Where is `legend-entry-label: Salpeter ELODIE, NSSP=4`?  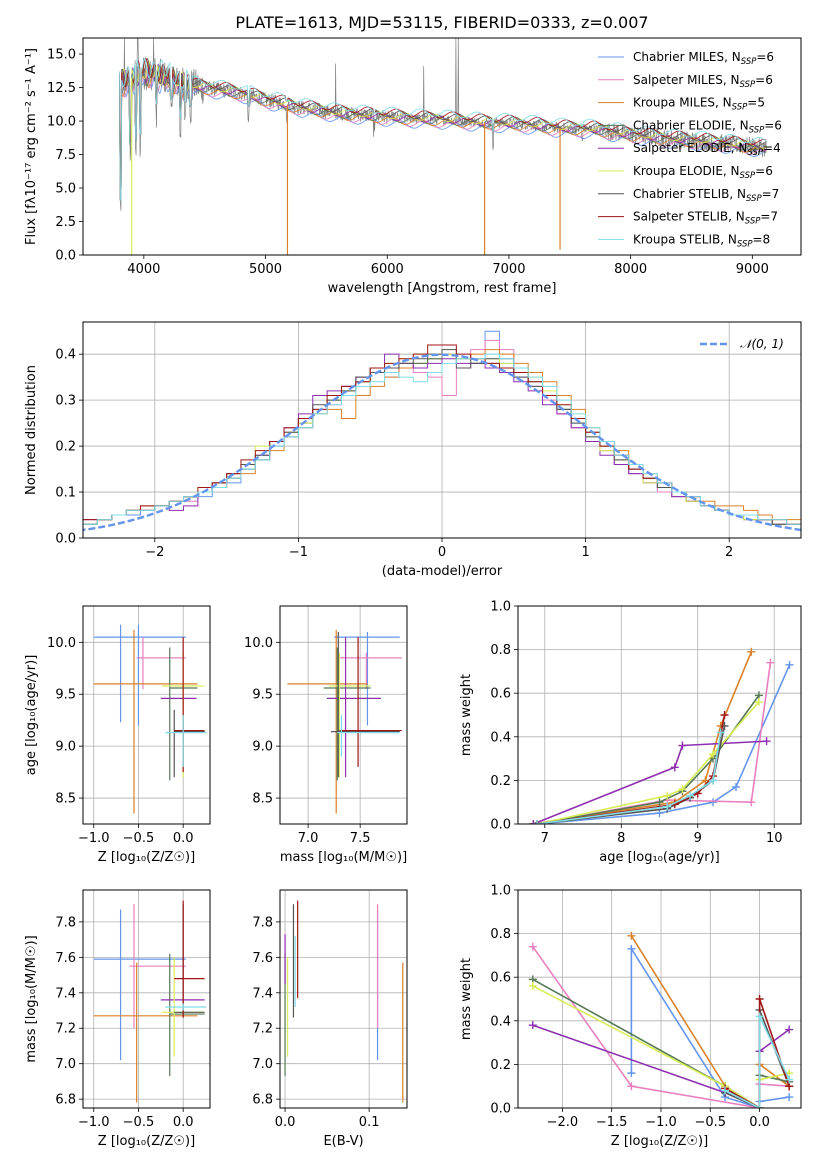
legend-entry-label: Salpeter ELODIE, NSSP=4 is located at coordinates (707, 149).